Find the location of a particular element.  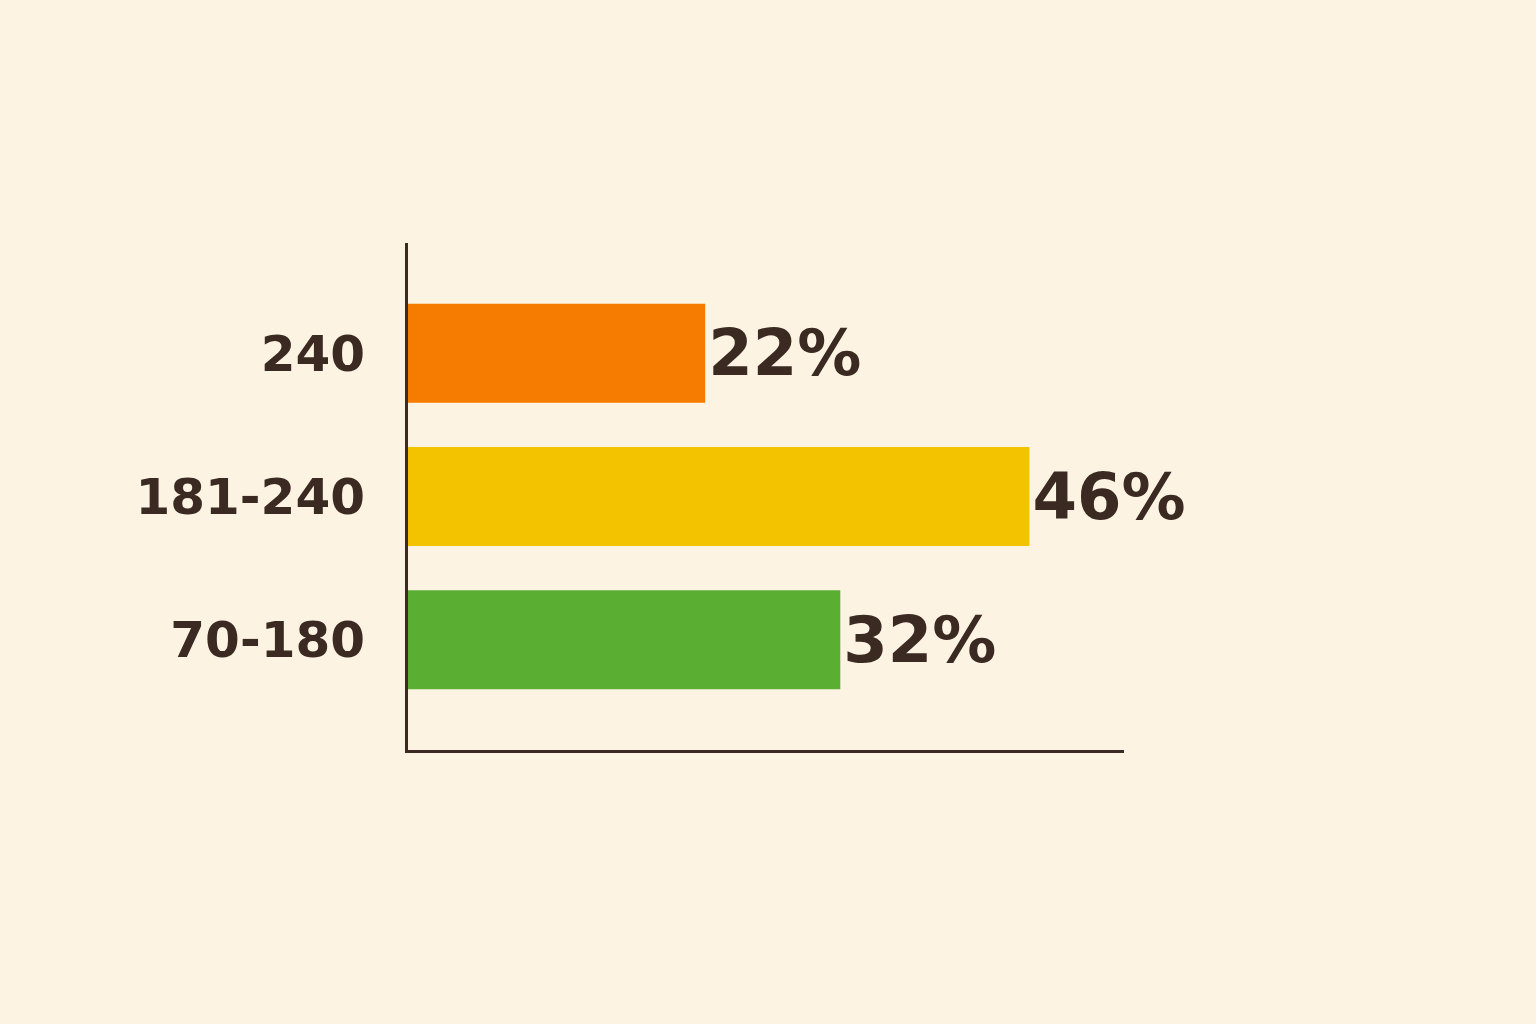

y-tick-label: 70-180 is located at coordinates (267, 640).